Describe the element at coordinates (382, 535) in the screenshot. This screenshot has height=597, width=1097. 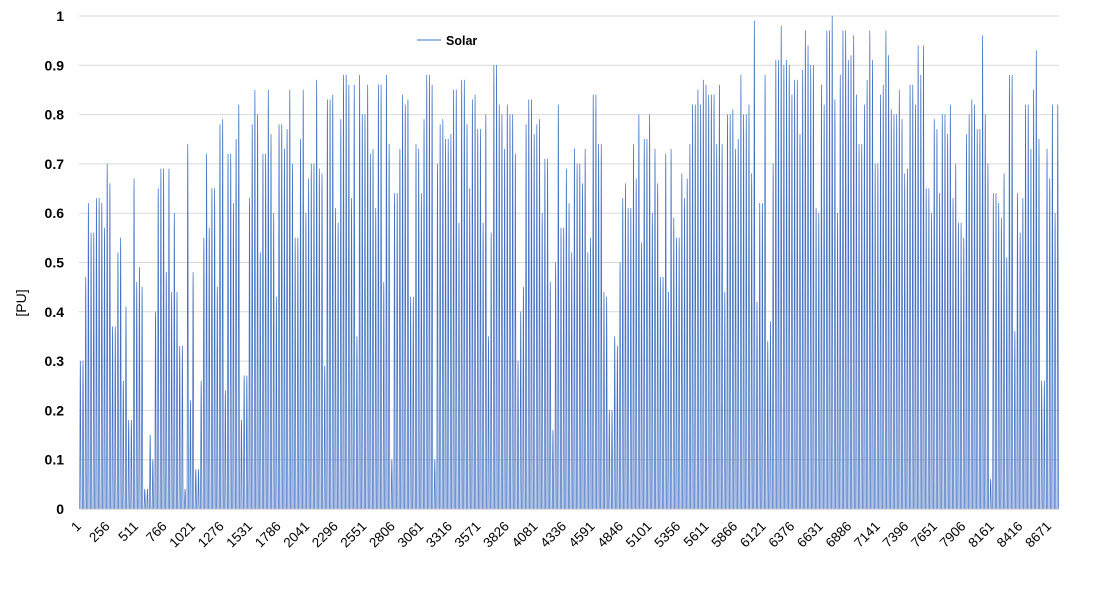
I see `x-tick-label: 2806` at that location.